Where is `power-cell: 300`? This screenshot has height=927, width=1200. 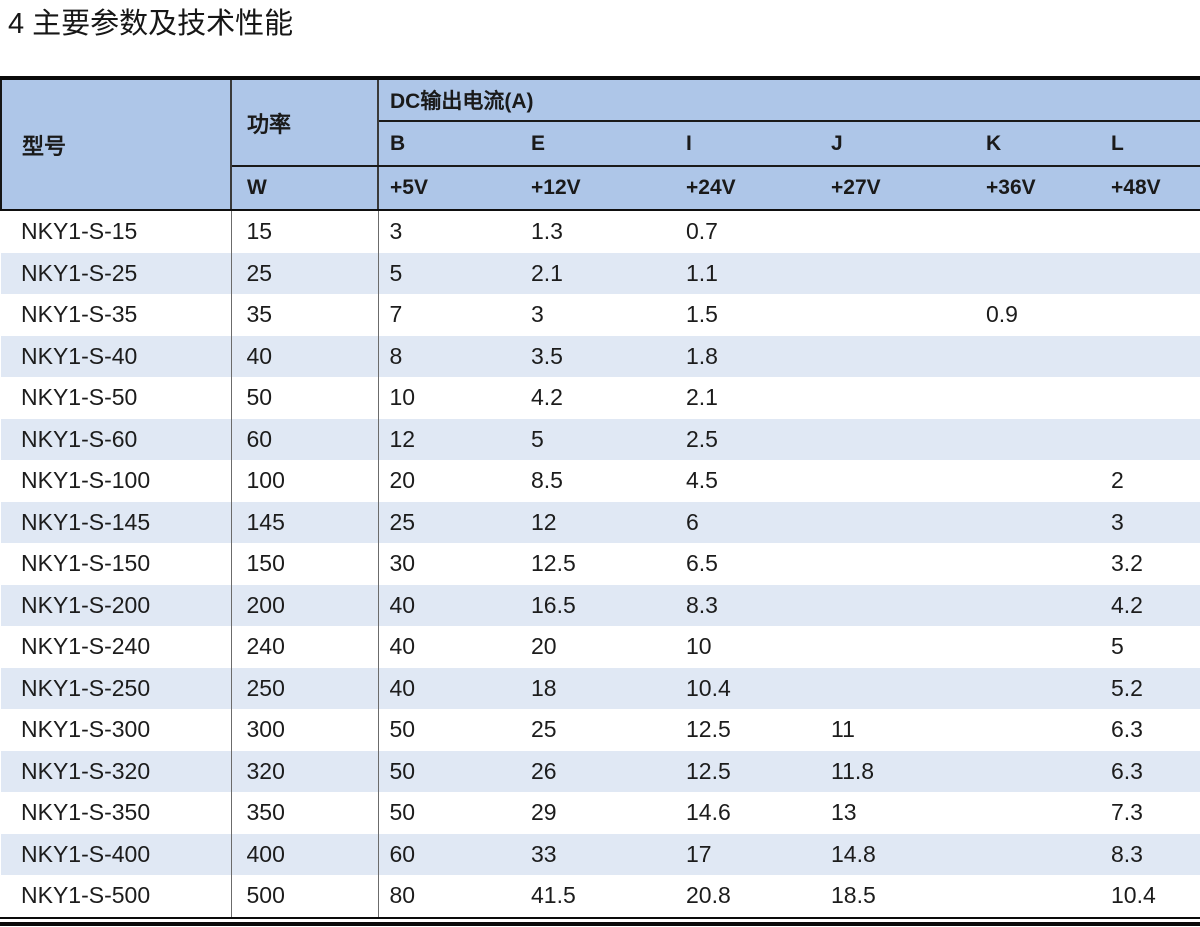
power-cell: 300 is located at coordinates (305, 730).